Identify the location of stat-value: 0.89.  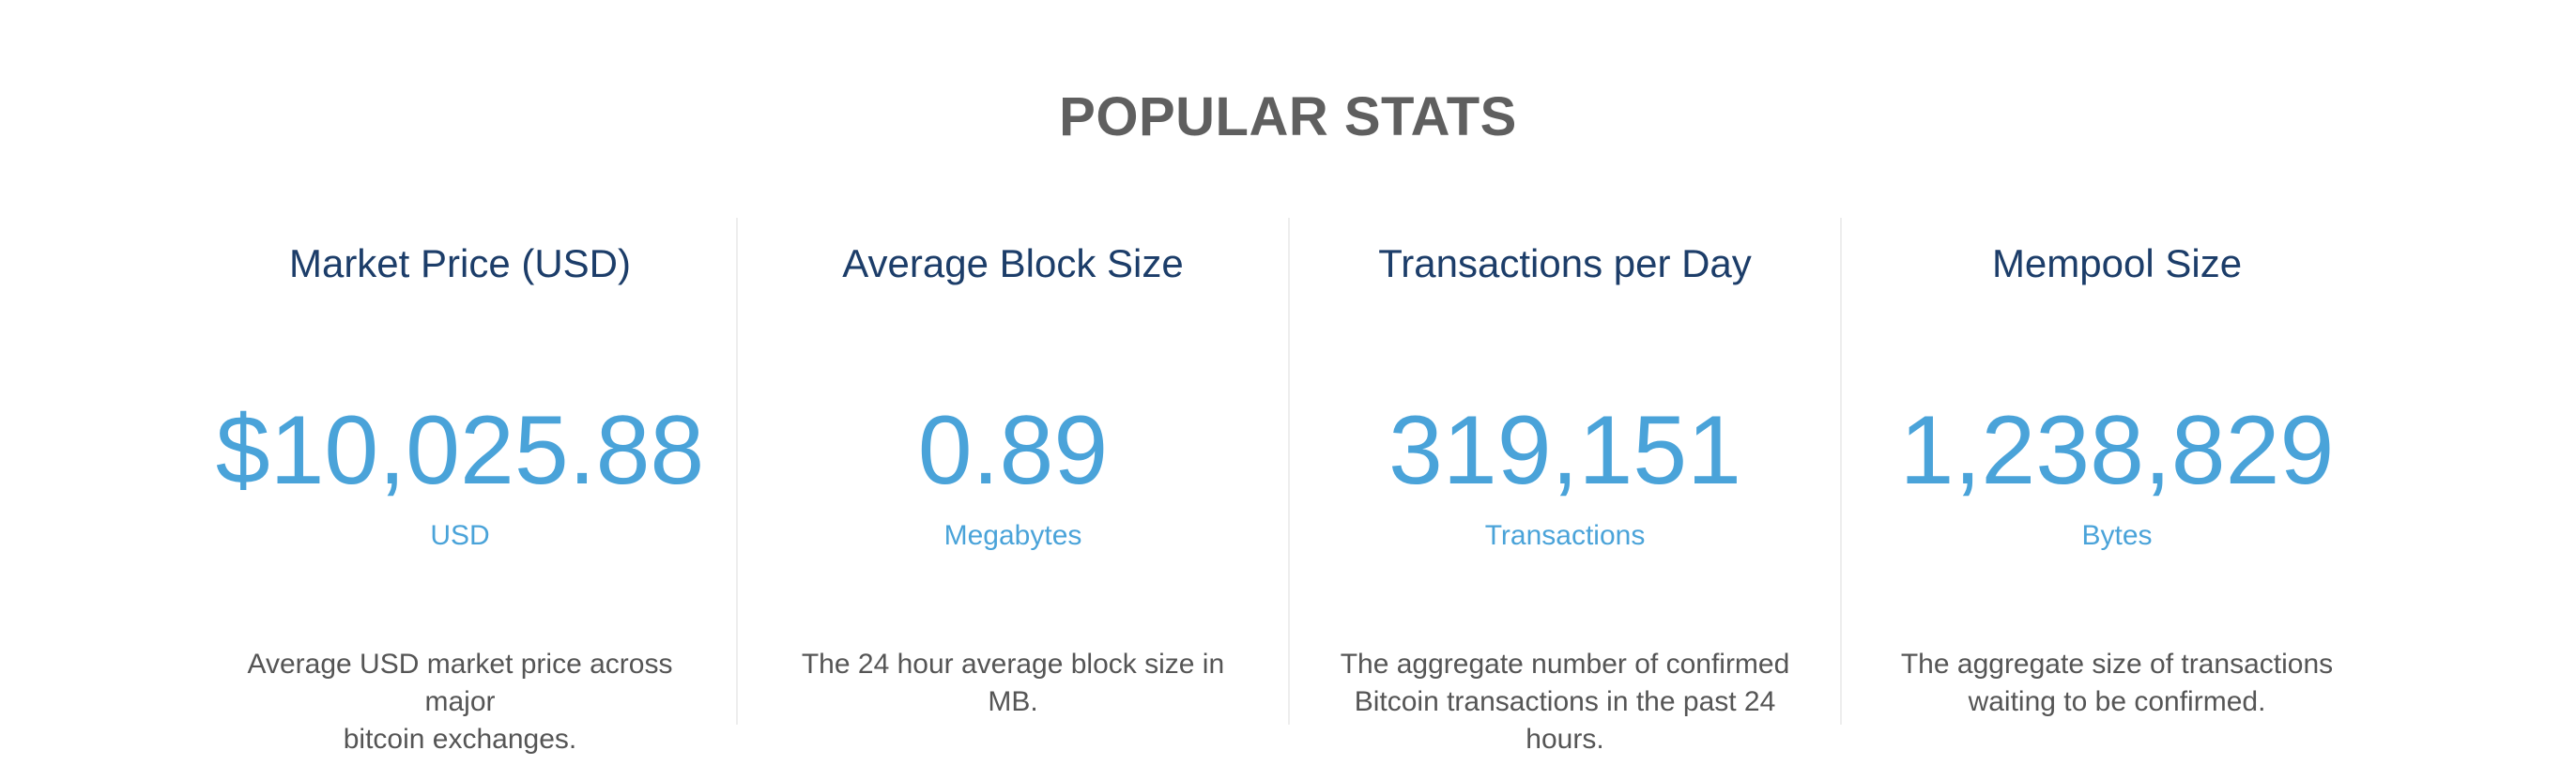
(1013, 451).